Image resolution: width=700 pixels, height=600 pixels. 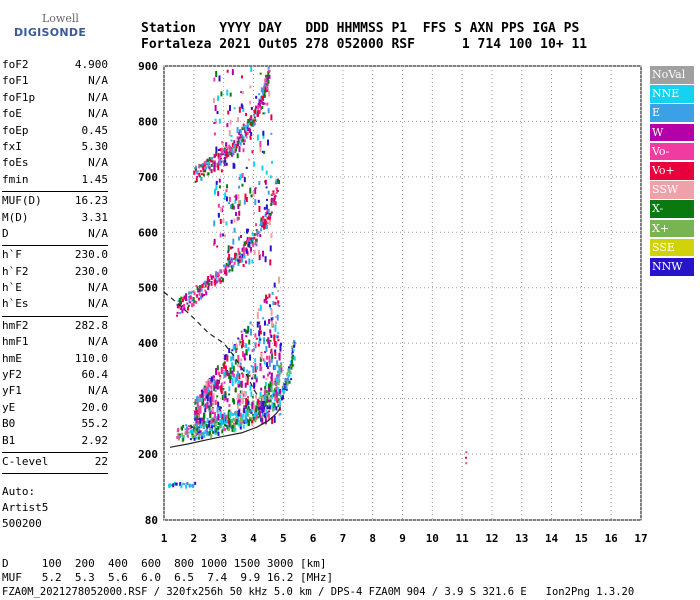 What do you see at coordinates (672, 266) in the screenshot?
I see `legend-item-nnw: NNW` at bounding box center [672, 266].